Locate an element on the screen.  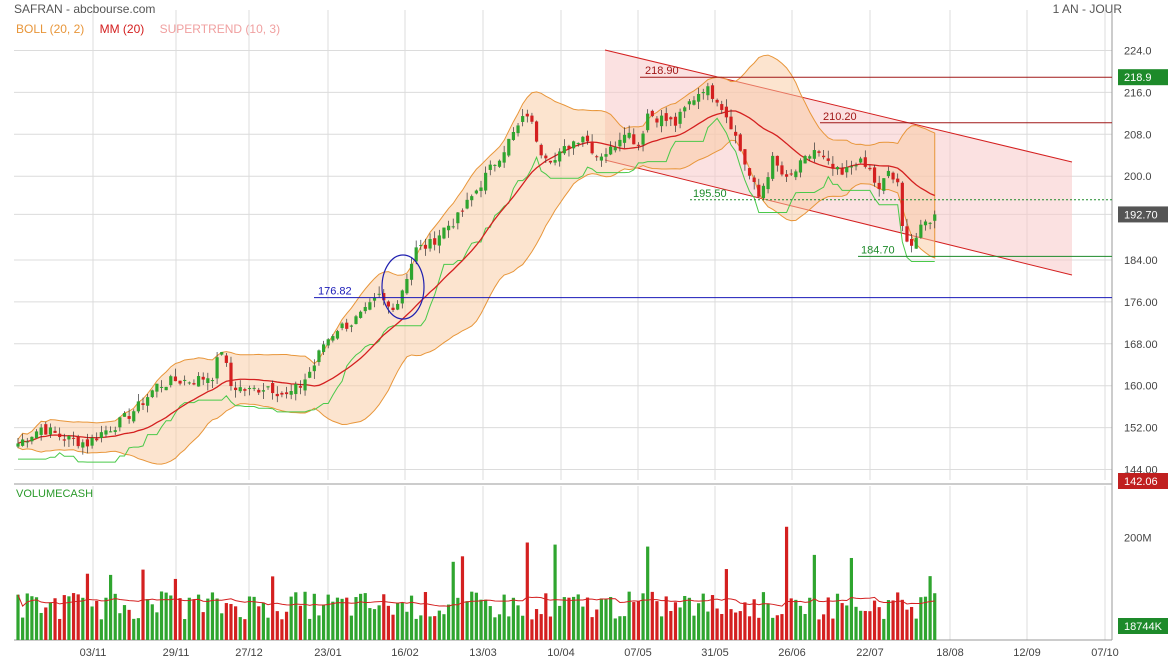
legend-moving-average: MM (20) is located at coordinates (122, 29).